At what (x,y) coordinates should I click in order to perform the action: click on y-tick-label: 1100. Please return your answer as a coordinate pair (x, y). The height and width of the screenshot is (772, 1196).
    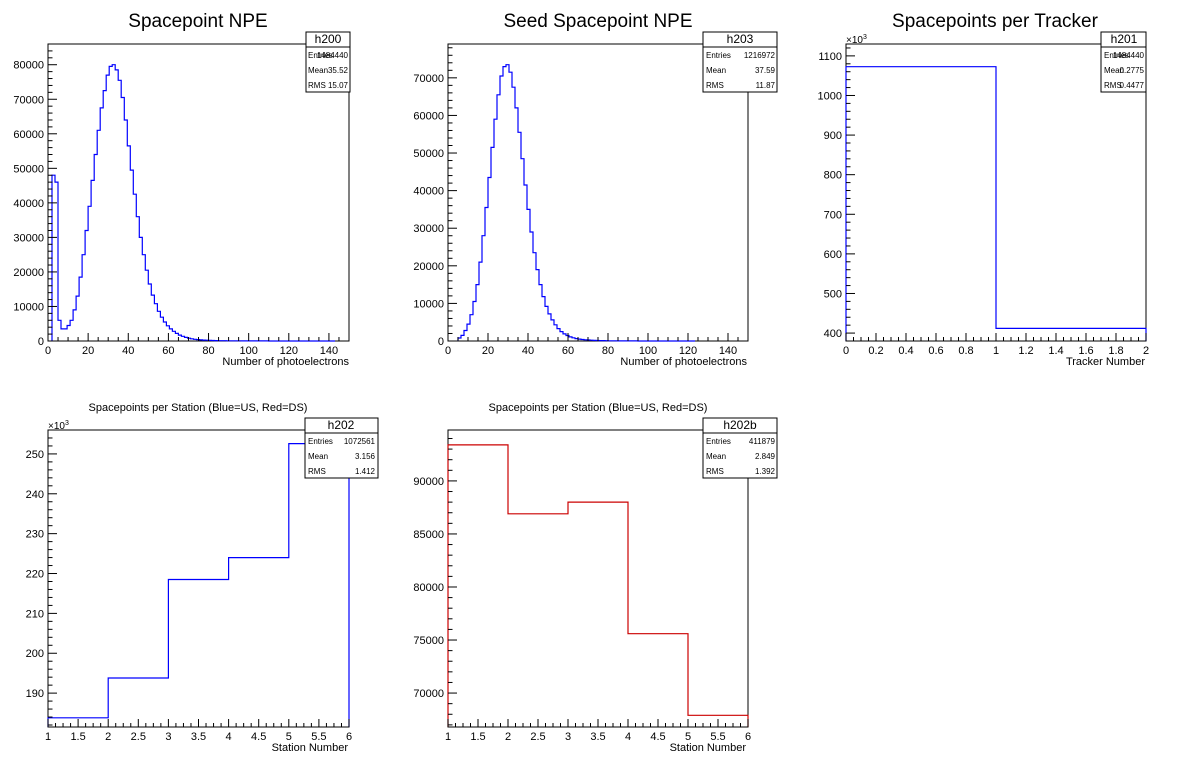
    Looking at the image, I should click on (830, 57).